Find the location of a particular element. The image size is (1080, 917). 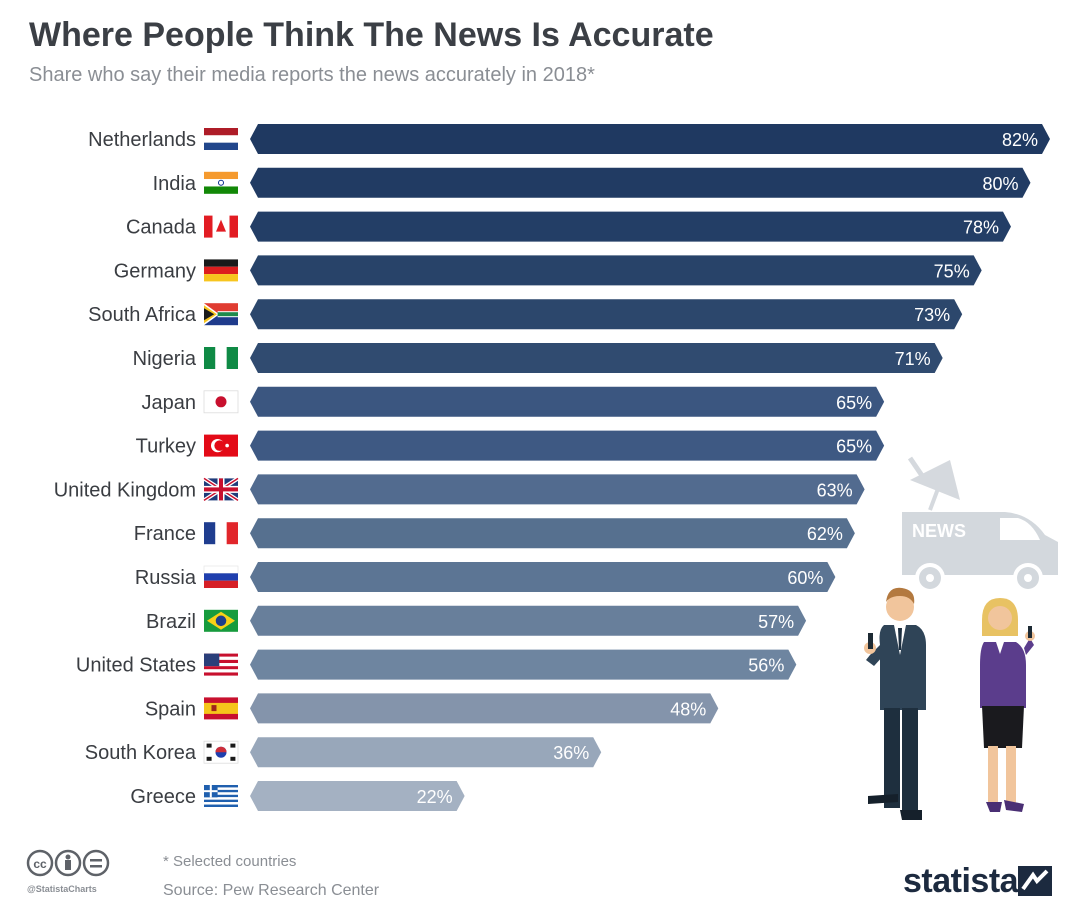

cc-icon: cc is located at coordinates (40, 863).